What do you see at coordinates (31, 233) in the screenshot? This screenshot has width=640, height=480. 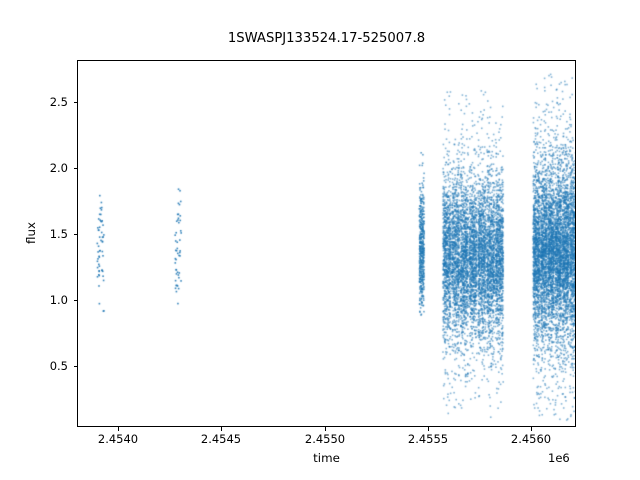 I see `y-axis-label: flux` at bounding box center [31, 233].